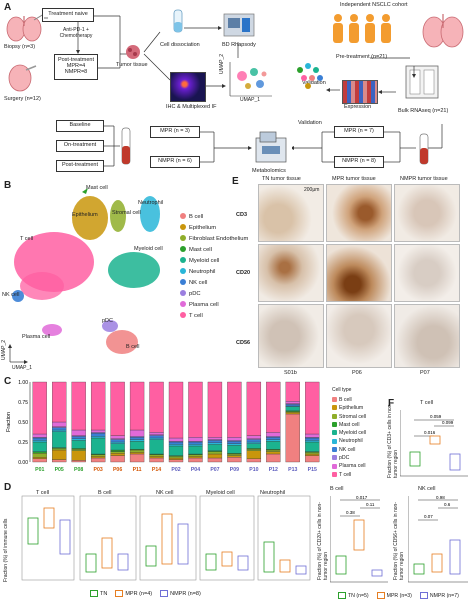 This screenshot has height=604, width=474. I want to click on panel-a-arrows-right, so click(371, 75).